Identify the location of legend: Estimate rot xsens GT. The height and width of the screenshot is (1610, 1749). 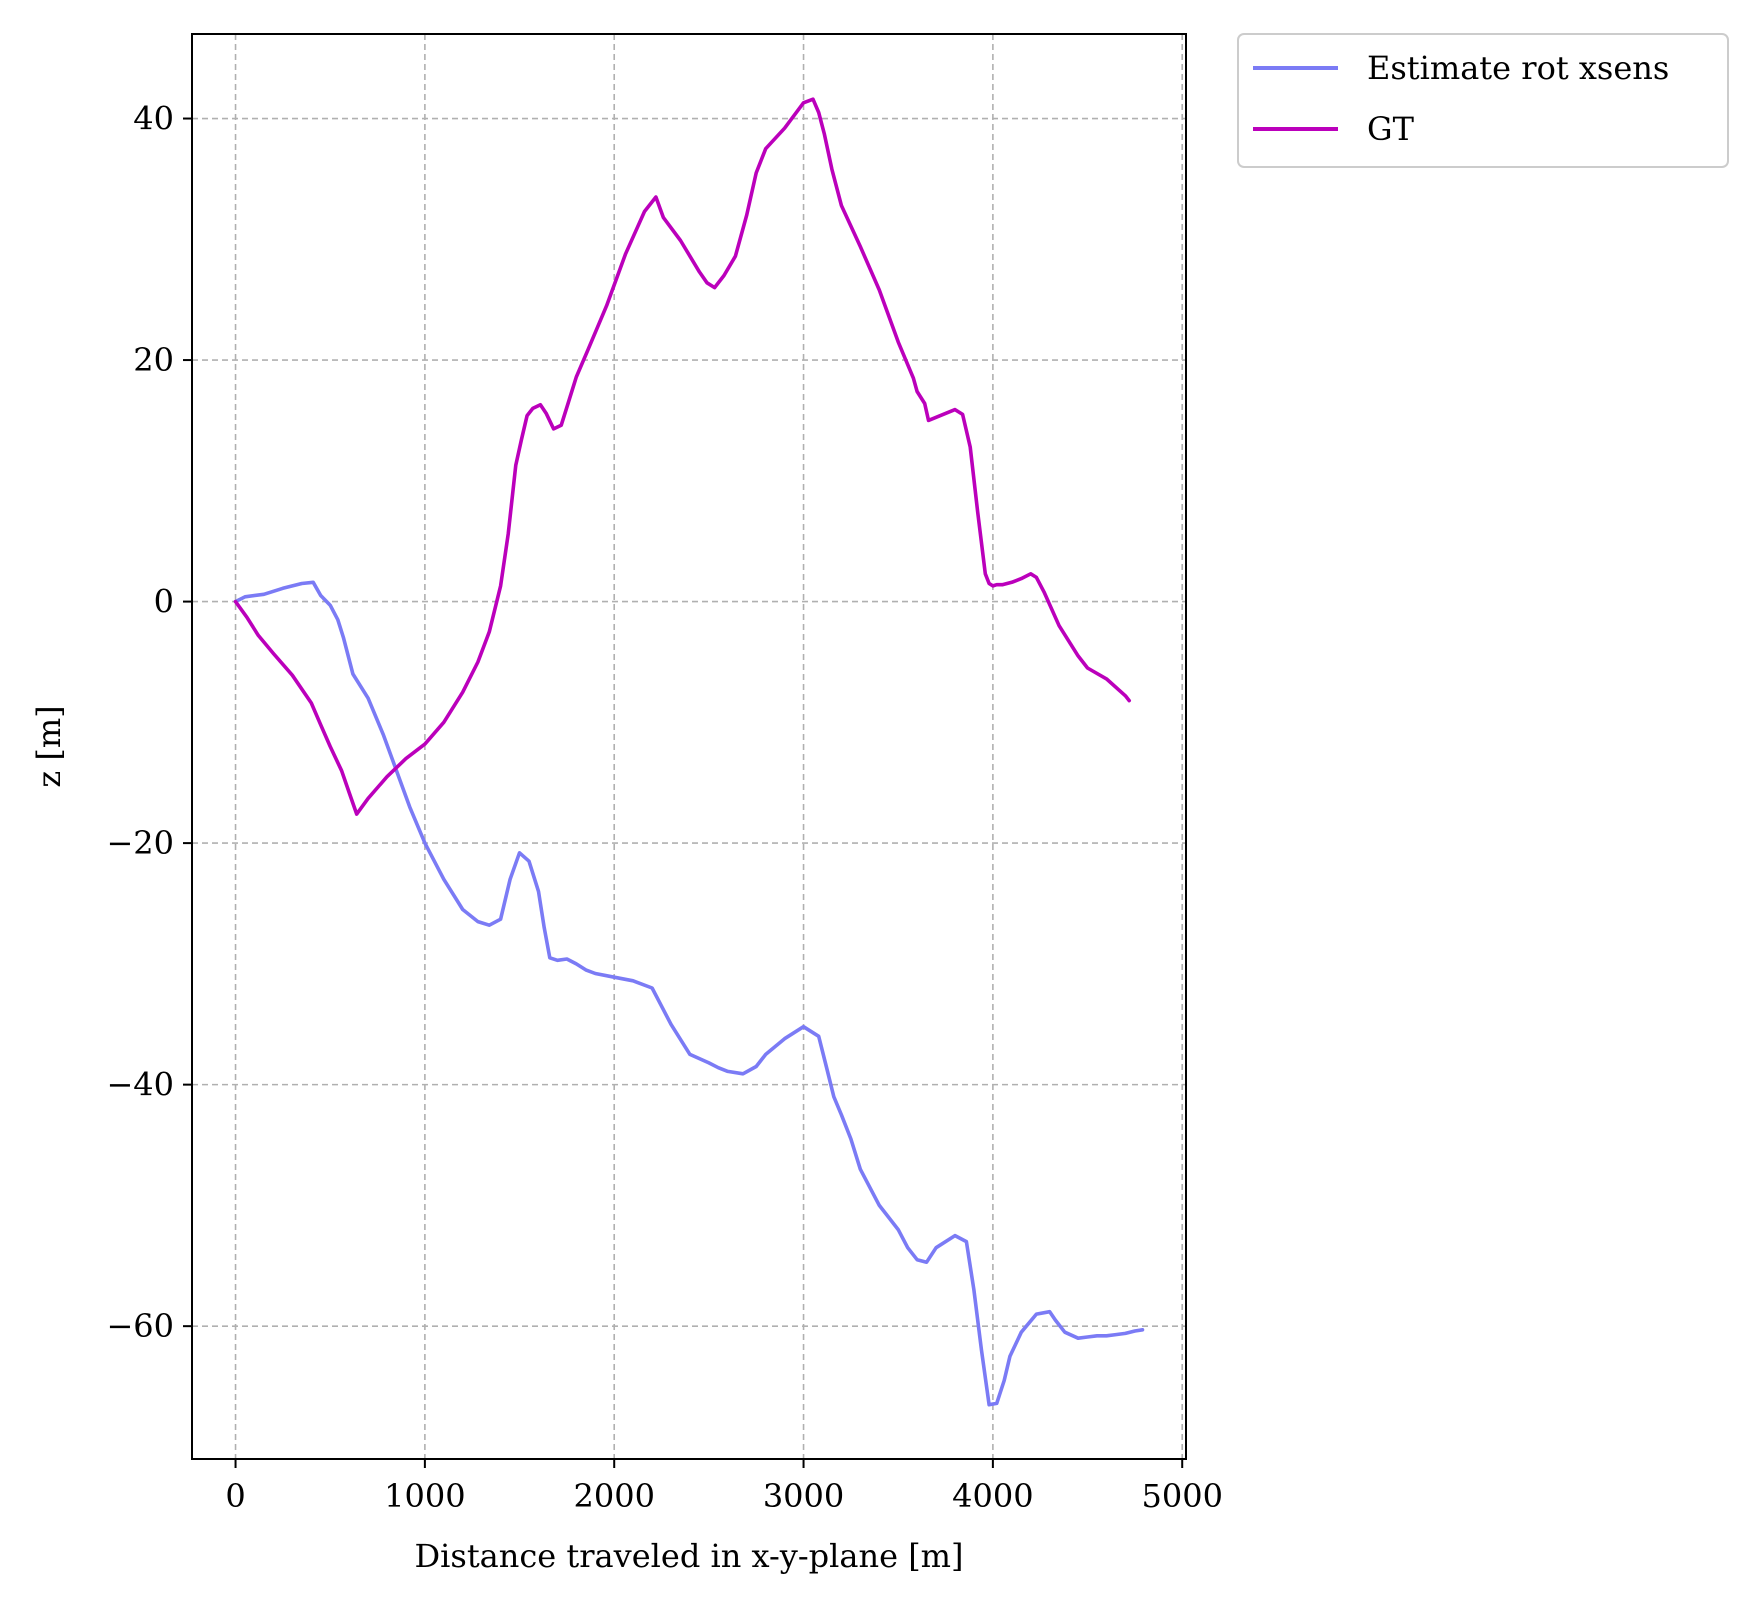
(1483, 100).